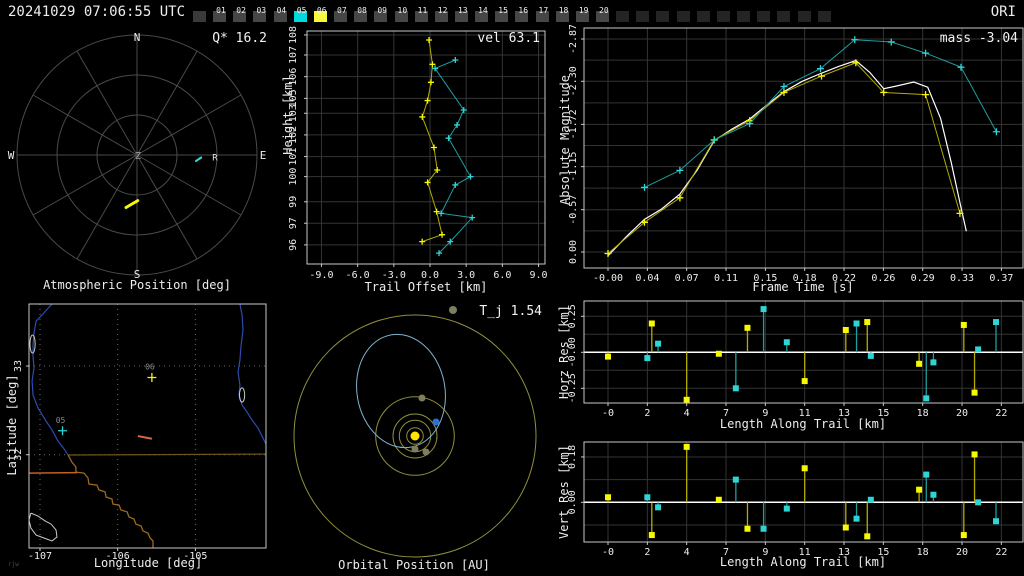 The image size is (1024, 576). What do you see at coordinates (288, 115) in the screenshot?
I see `height-ylabel: Height [km]` at bounding box center [288, 115].